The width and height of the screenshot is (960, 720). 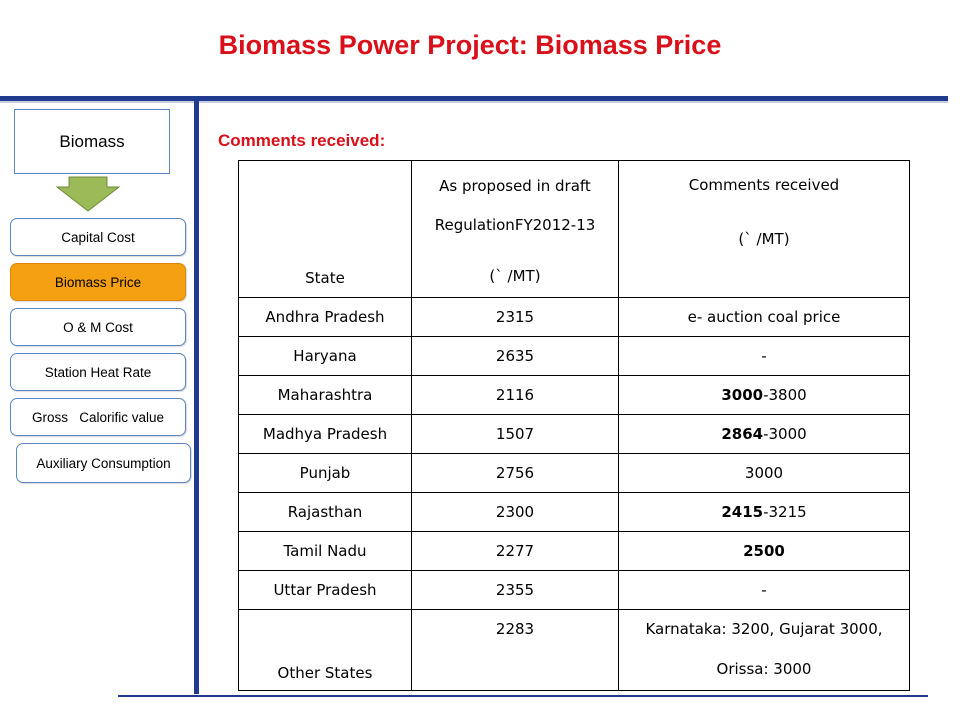 I want to click on table-row: Rajasthan 2300 2415-3215, so click(x=574, y=512).